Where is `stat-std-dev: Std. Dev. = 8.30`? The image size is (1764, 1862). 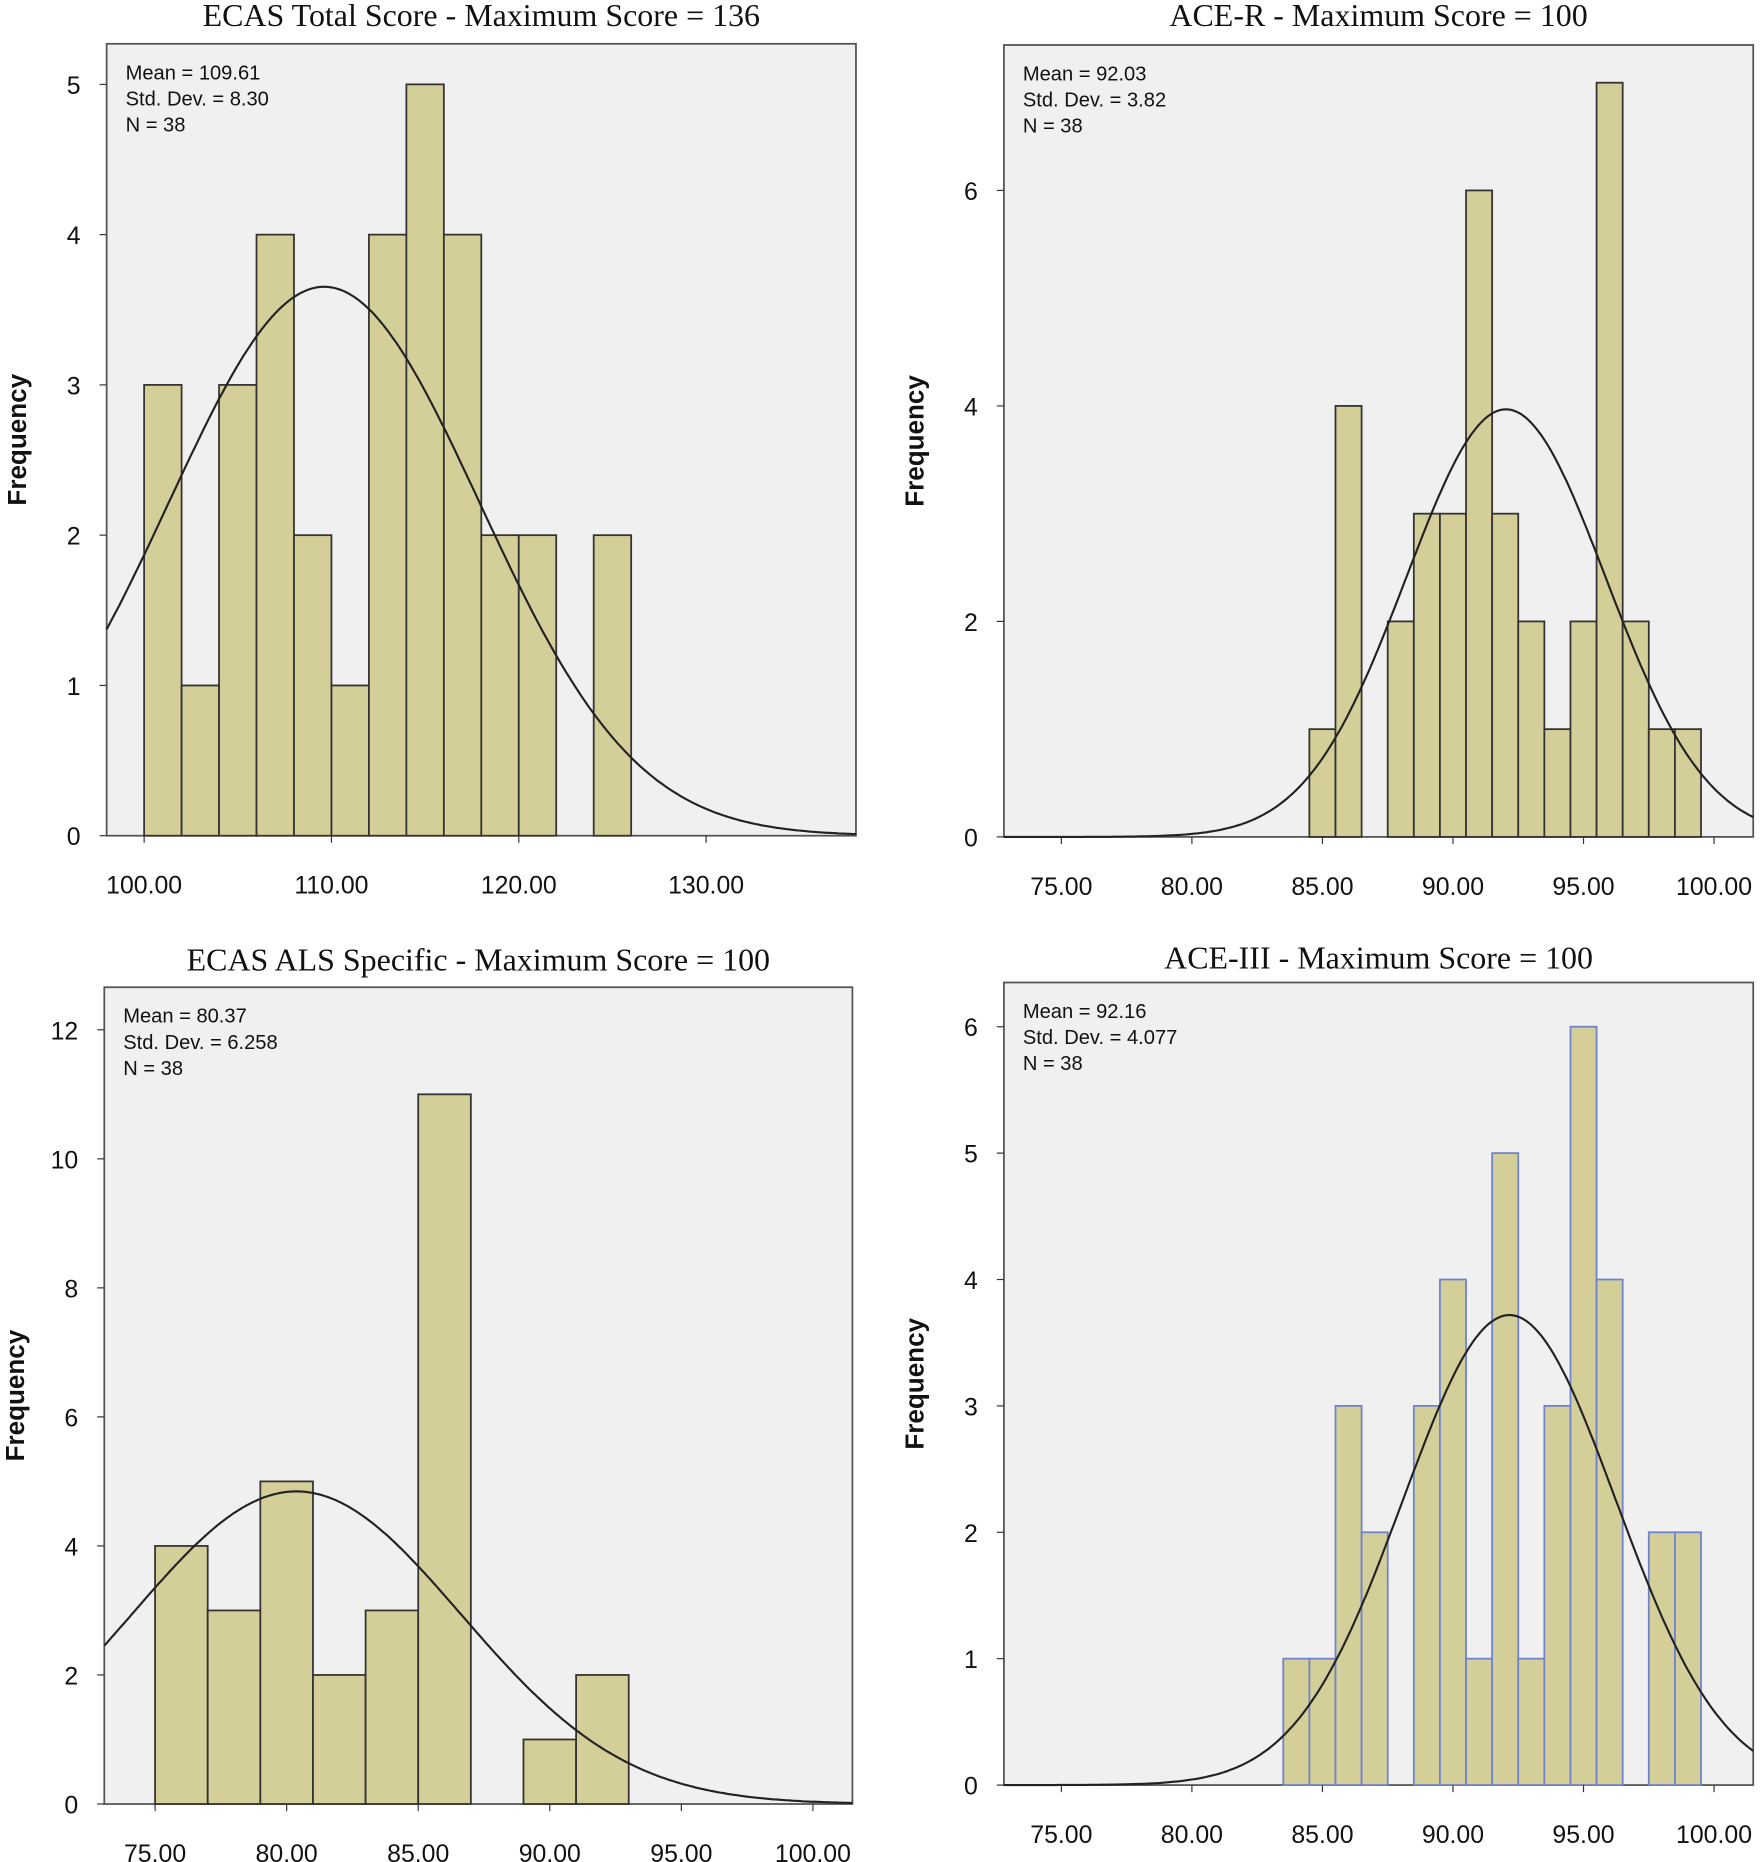 stat-std-dev: Std. Dev. = 8.30 is located at coordinates (197, 99).